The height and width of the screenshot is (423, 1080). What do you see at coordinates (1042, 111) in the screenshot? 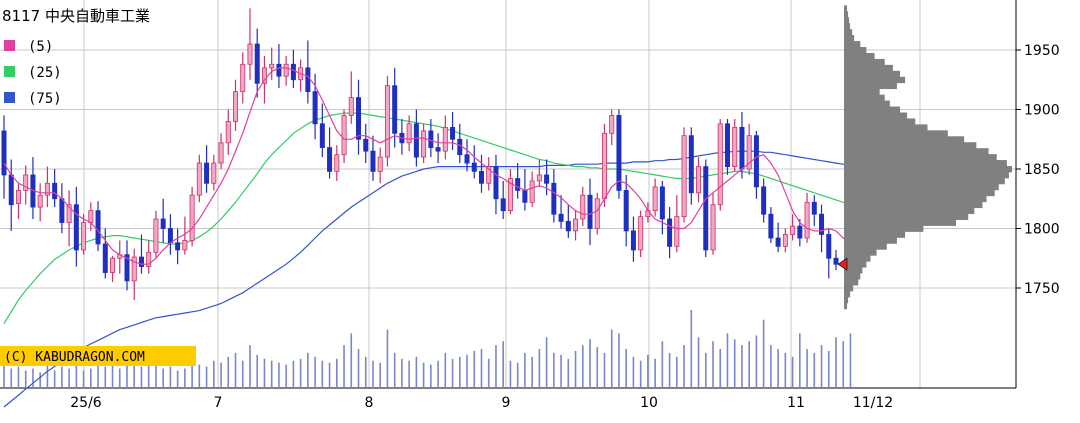
I see `y-tick-label: 1900` at bounding box center [1042, 111].